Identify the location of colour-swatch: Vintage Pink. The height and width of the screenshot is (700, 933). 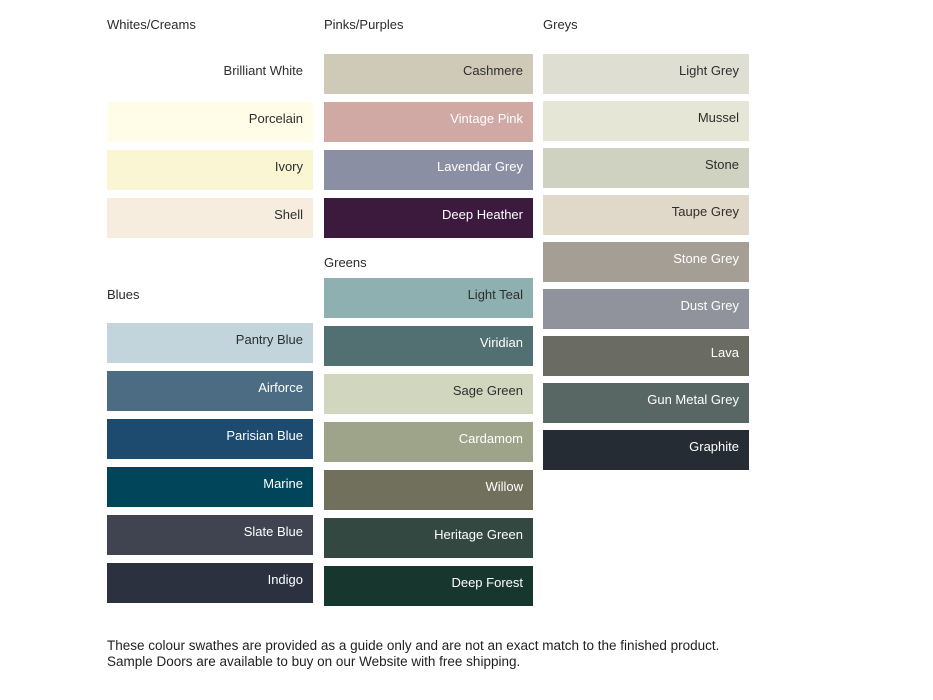
(428, 122).